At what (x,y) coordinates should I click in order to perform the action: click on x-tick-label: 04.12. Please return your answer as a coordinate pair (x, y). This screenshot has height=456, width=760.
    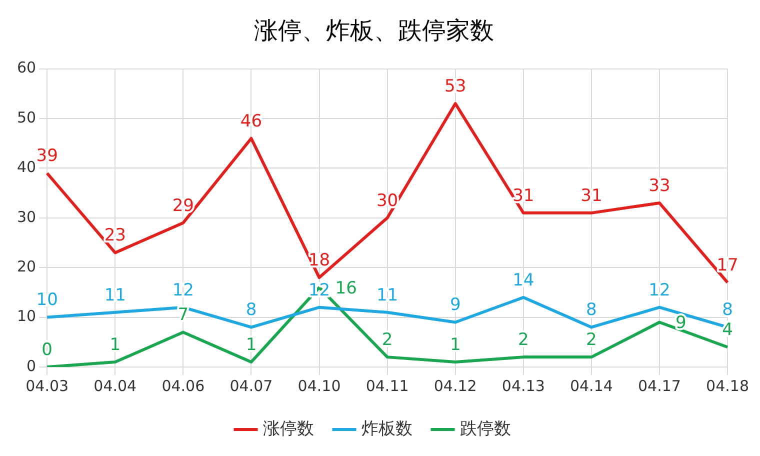
    Looking at the image, I should click on (455, 385).